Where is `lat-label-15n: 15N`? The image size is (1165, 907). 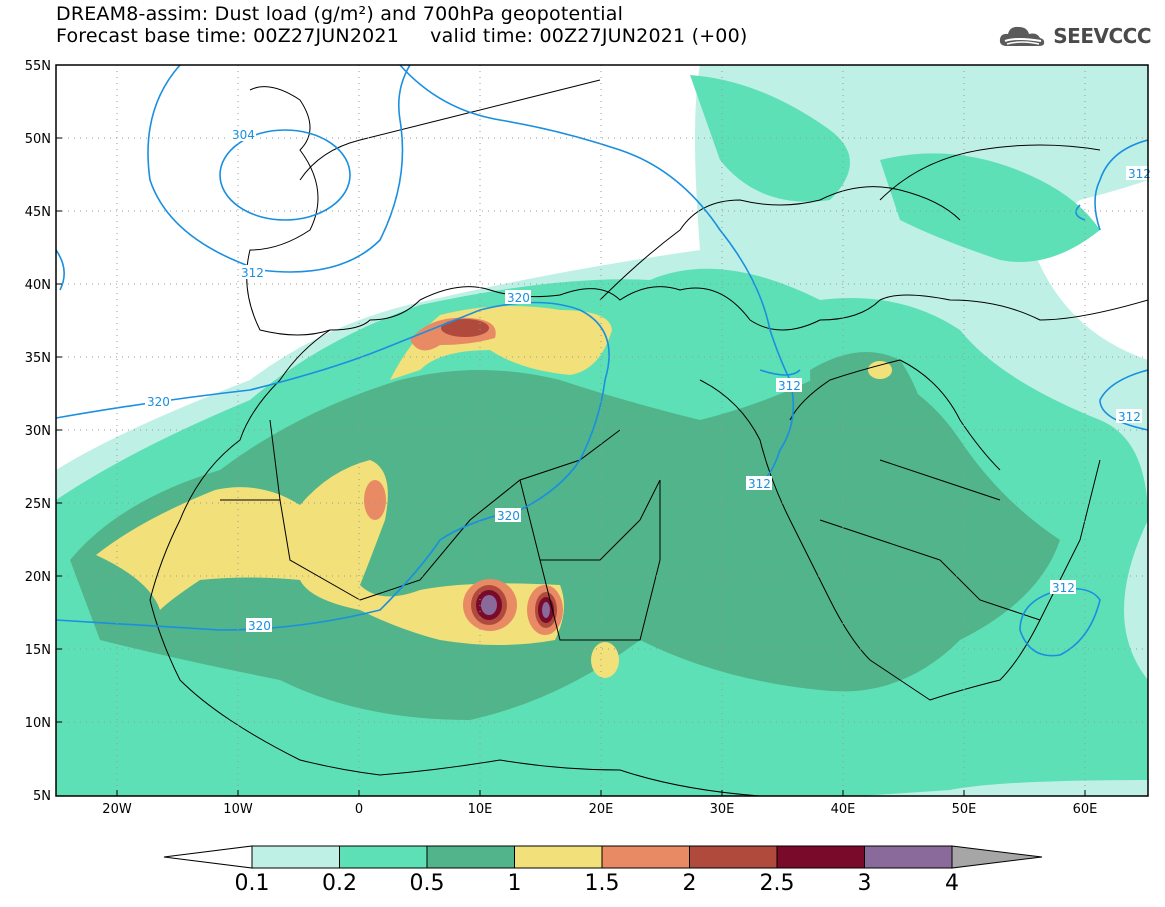 lat-label-15n: 15N is located at coordinates (38, 650).